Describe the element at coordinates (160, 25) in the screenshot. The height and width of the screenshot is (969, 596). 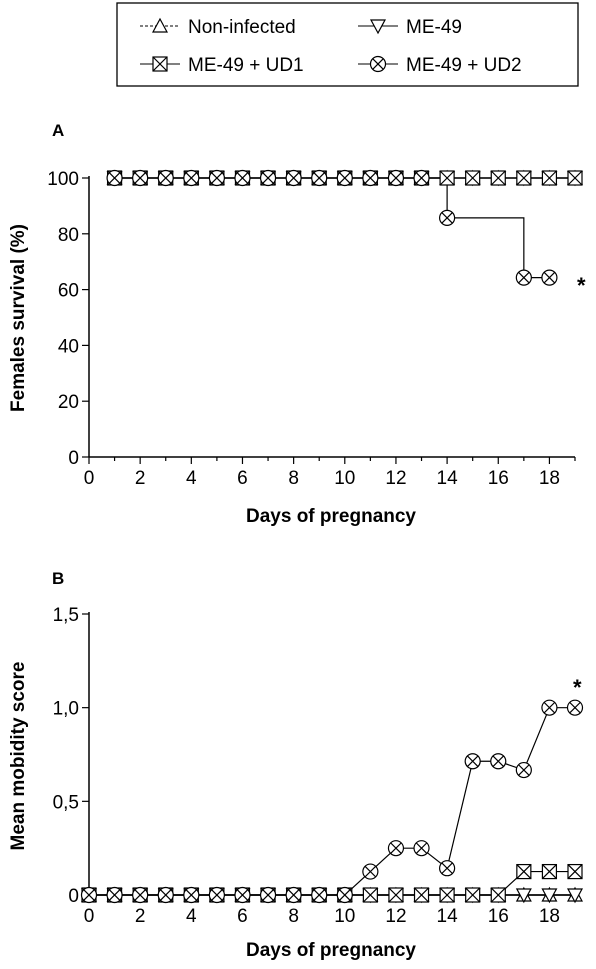
I see `triangle-up-icon` at that location.